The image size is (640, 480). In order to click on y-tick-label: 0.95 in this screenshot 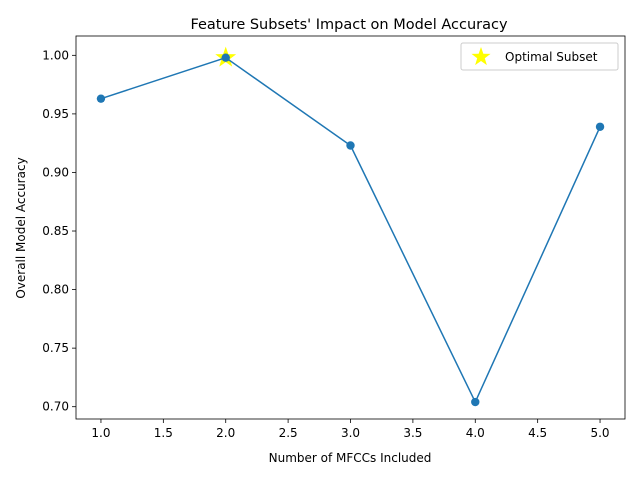, I will do `click(55, 114)`.